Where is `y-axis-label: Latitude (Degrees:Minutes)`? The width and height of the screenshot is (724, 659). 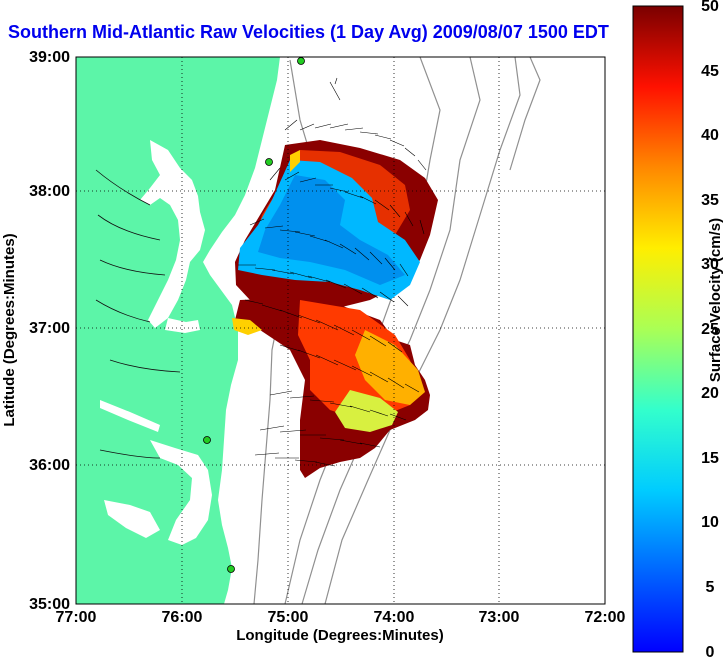
y-axis-label: Latitude (Degrees:Minutes) is located at coordinates (9, 329).